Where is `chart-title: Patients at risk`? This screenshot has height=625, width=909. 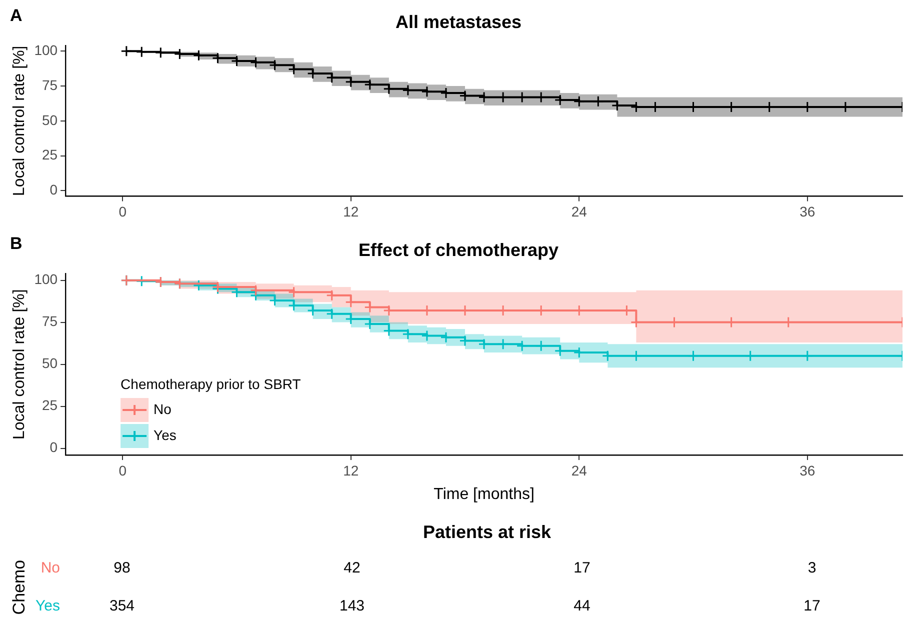
chart-title: Patients at risk is located at coordinates (487, 532).